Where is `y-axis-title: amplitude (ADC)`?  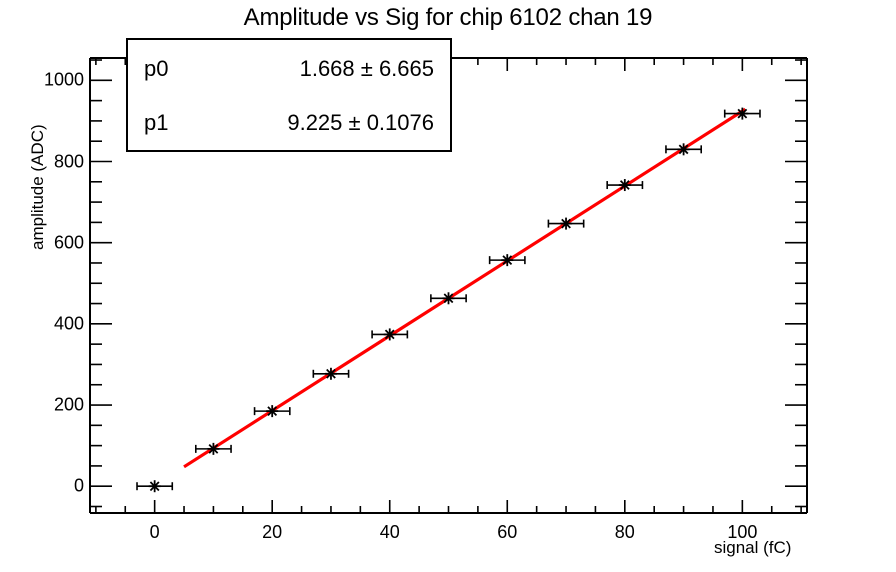 y-axis-title: amplitude (ADC) is located at coordinates (37, 187).